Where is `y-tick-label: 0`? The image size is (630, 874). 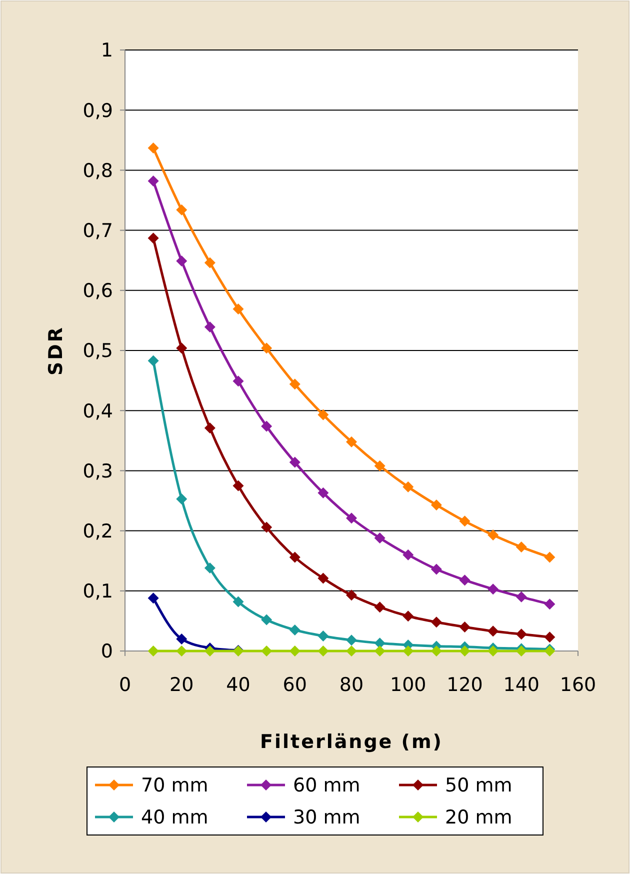
y-tick-label: 0 is located at coordinates (106, 651).